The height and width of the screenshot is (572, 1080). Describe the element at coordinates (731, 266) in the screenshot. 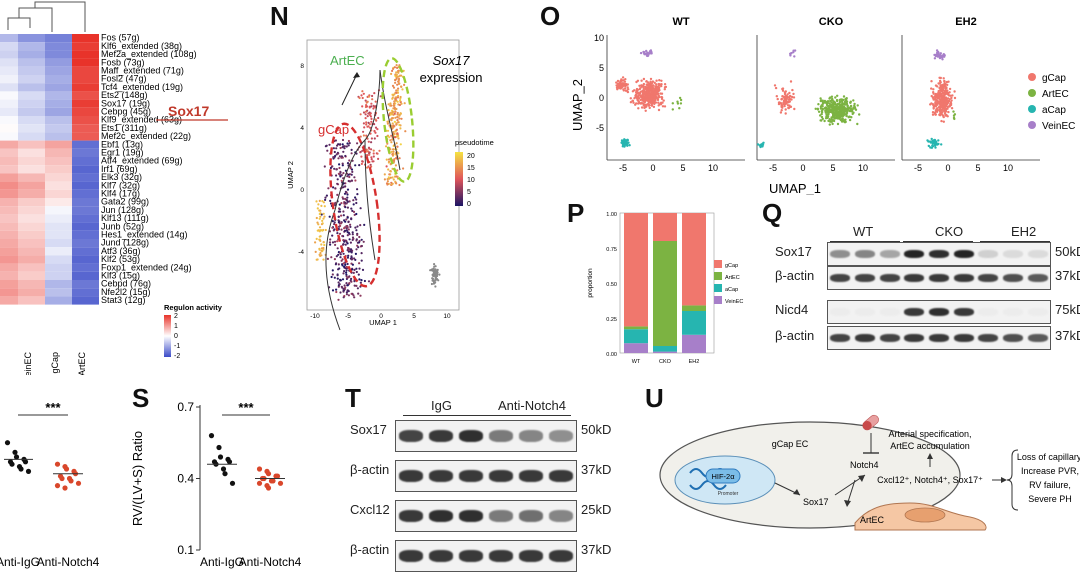

I see `panel-p-legend-label: gCap` at that location.